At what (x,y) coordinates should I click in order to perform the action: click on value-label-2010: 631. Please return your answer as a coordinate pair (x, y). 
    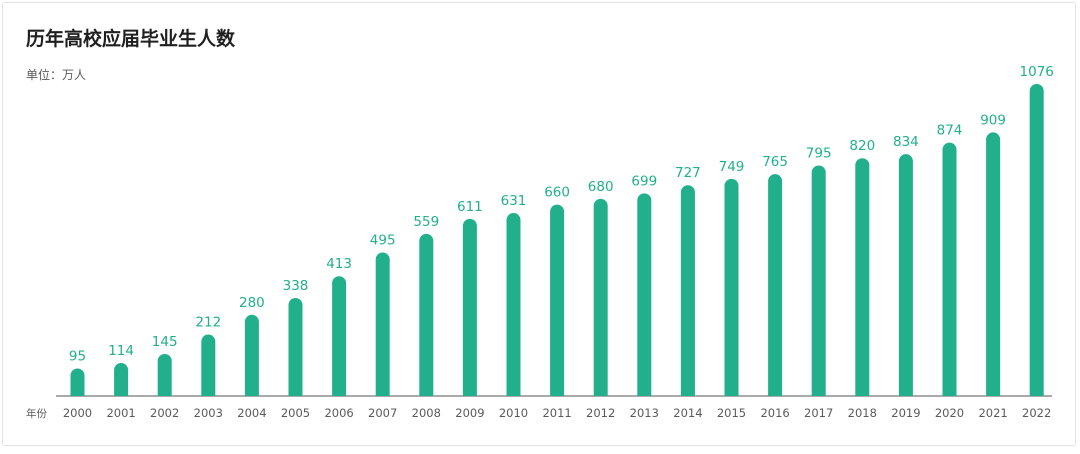
    Looking at the image, I should click on (514, 201).